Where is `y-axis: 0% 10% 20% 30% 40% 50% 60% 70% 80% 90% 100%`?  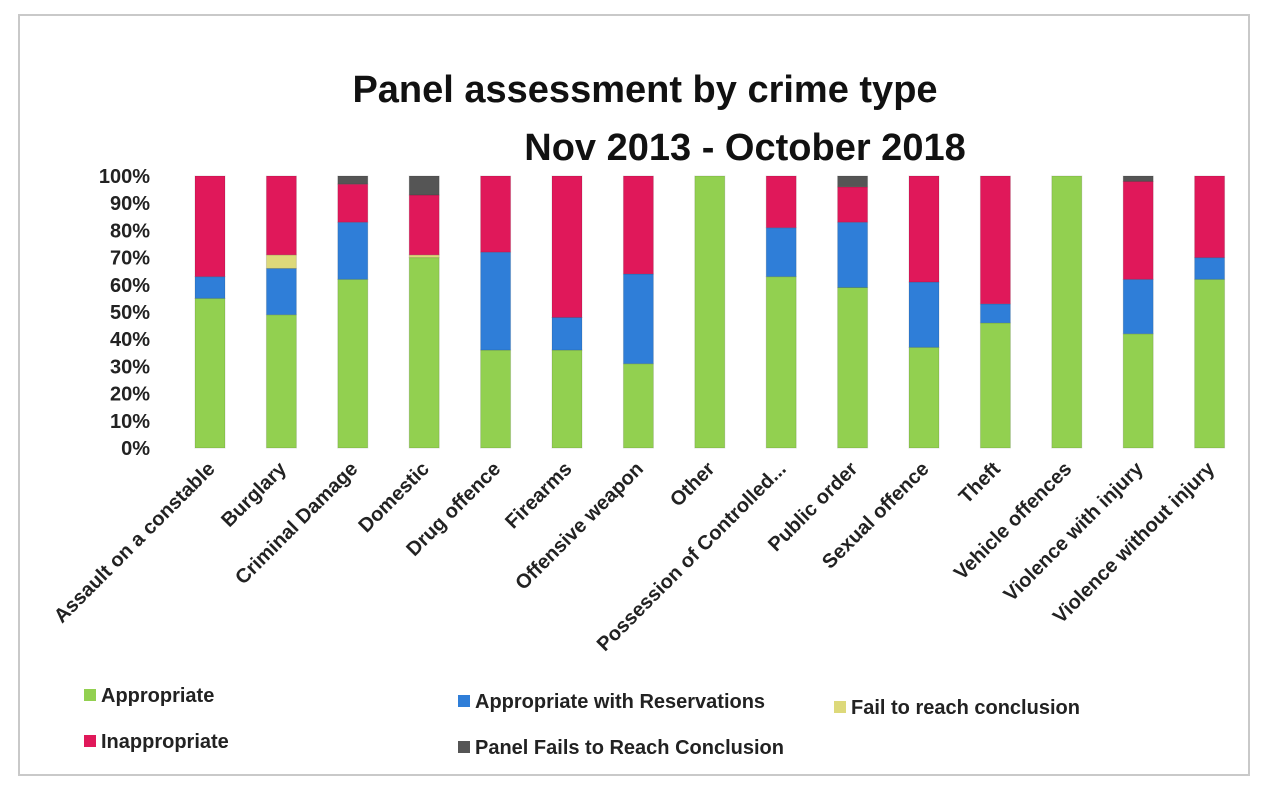
y-axis: 0% 10% 20% 30% 40% 50% 60% 70% 80% 90% 100% is located at coordinates (124, 313).